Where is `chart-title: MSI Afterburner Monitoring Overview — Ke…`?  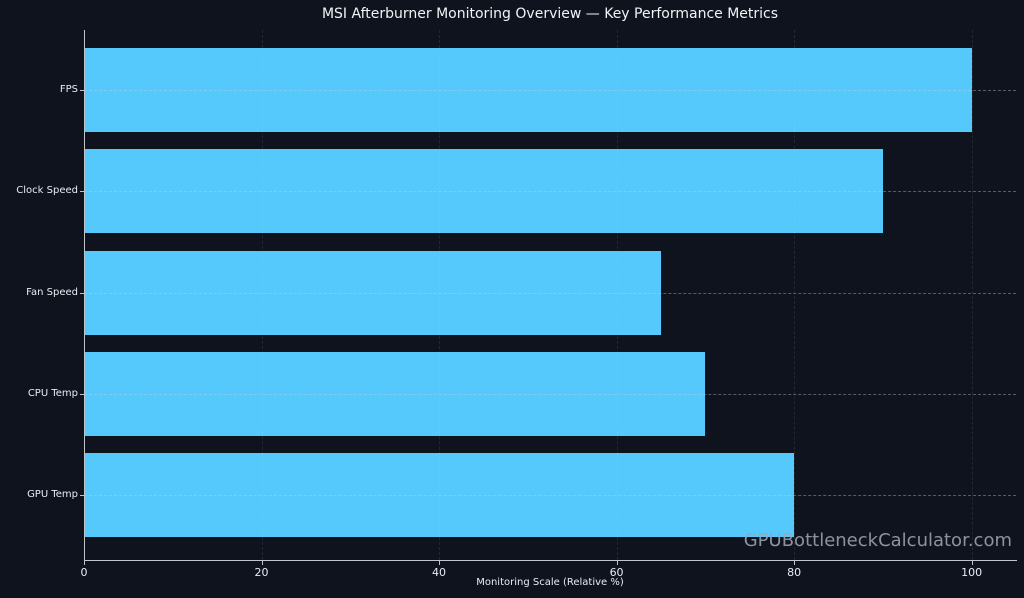 chart-title: MSI Afterburner Monitoring Overview — Ke… is located at coordinates (550, 14).